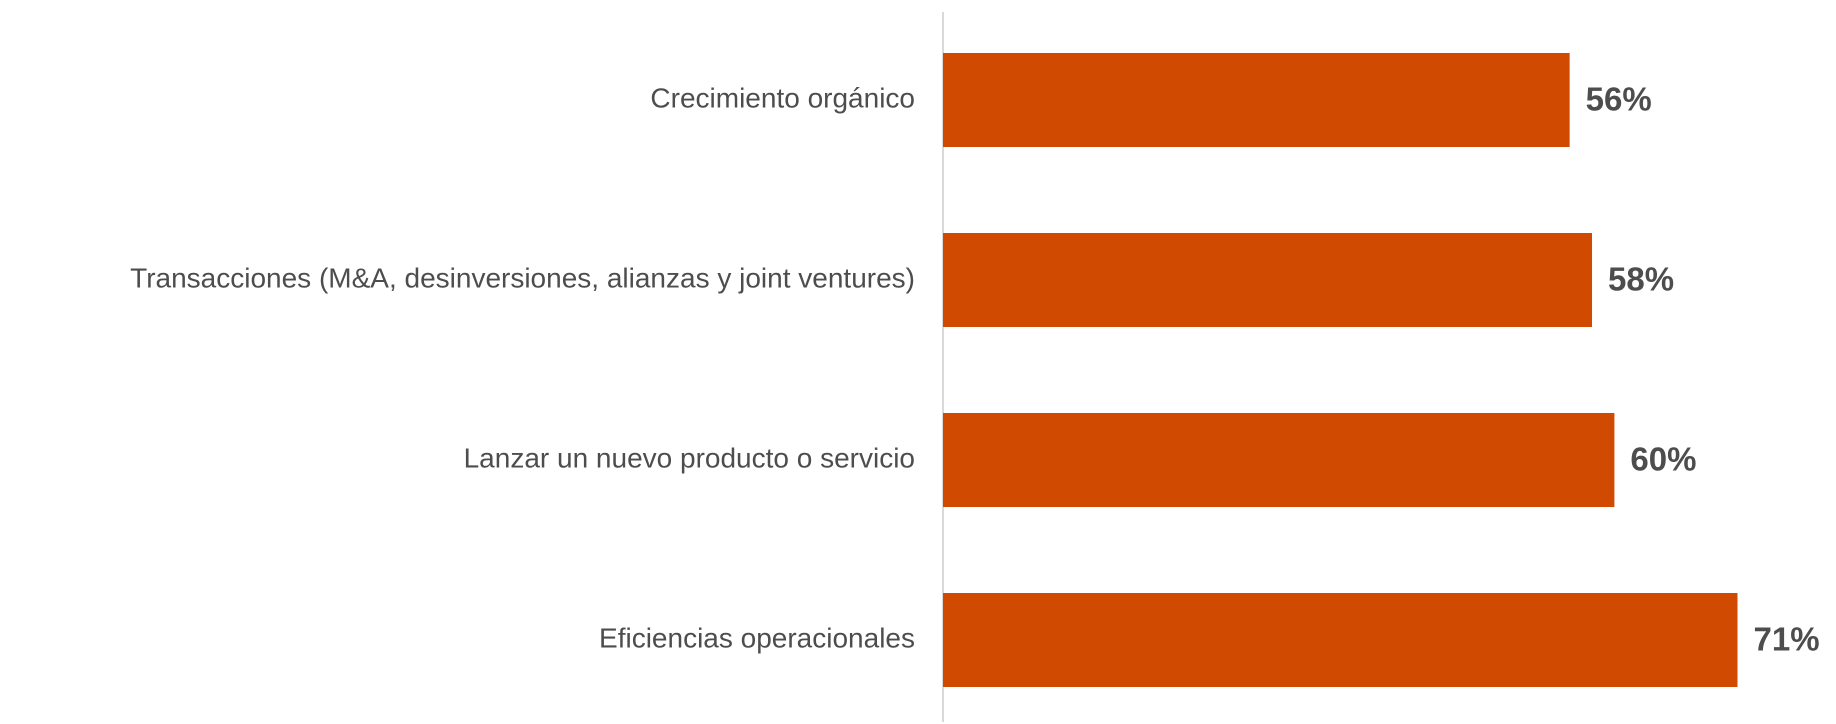  What do you see at coordinates (689, 457) in the screenshot?
I see `category-label: Lanzar un nuevo producto o servicio` at bounding box center [689, 457].